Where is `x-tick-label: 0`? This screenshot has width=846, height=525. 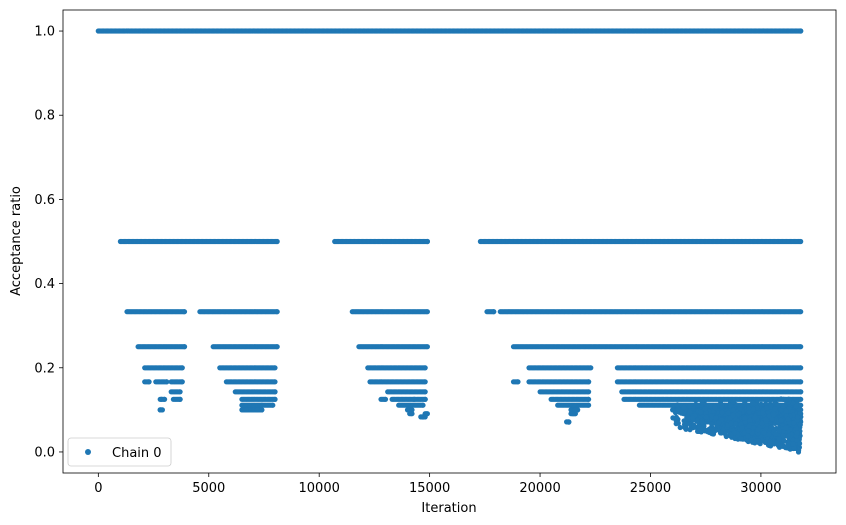 x-tick-label: 0 is located at coordinates (98, 488).